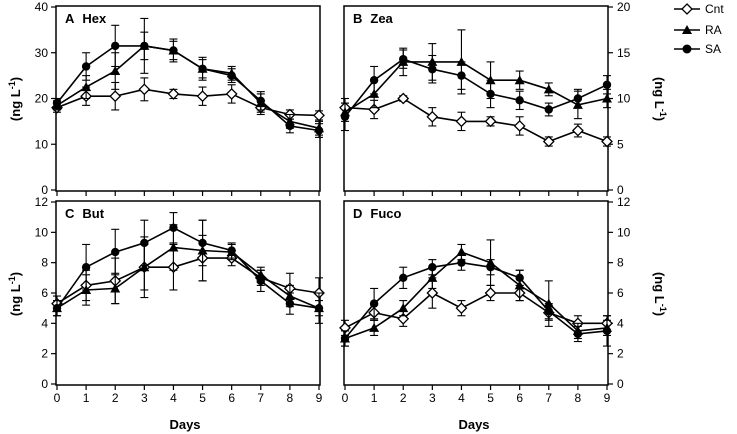  What do you see at coordinates (231, 398) in the screenshot?
I see `x-tick-label-c: 6` at bounding box center [231, 398].